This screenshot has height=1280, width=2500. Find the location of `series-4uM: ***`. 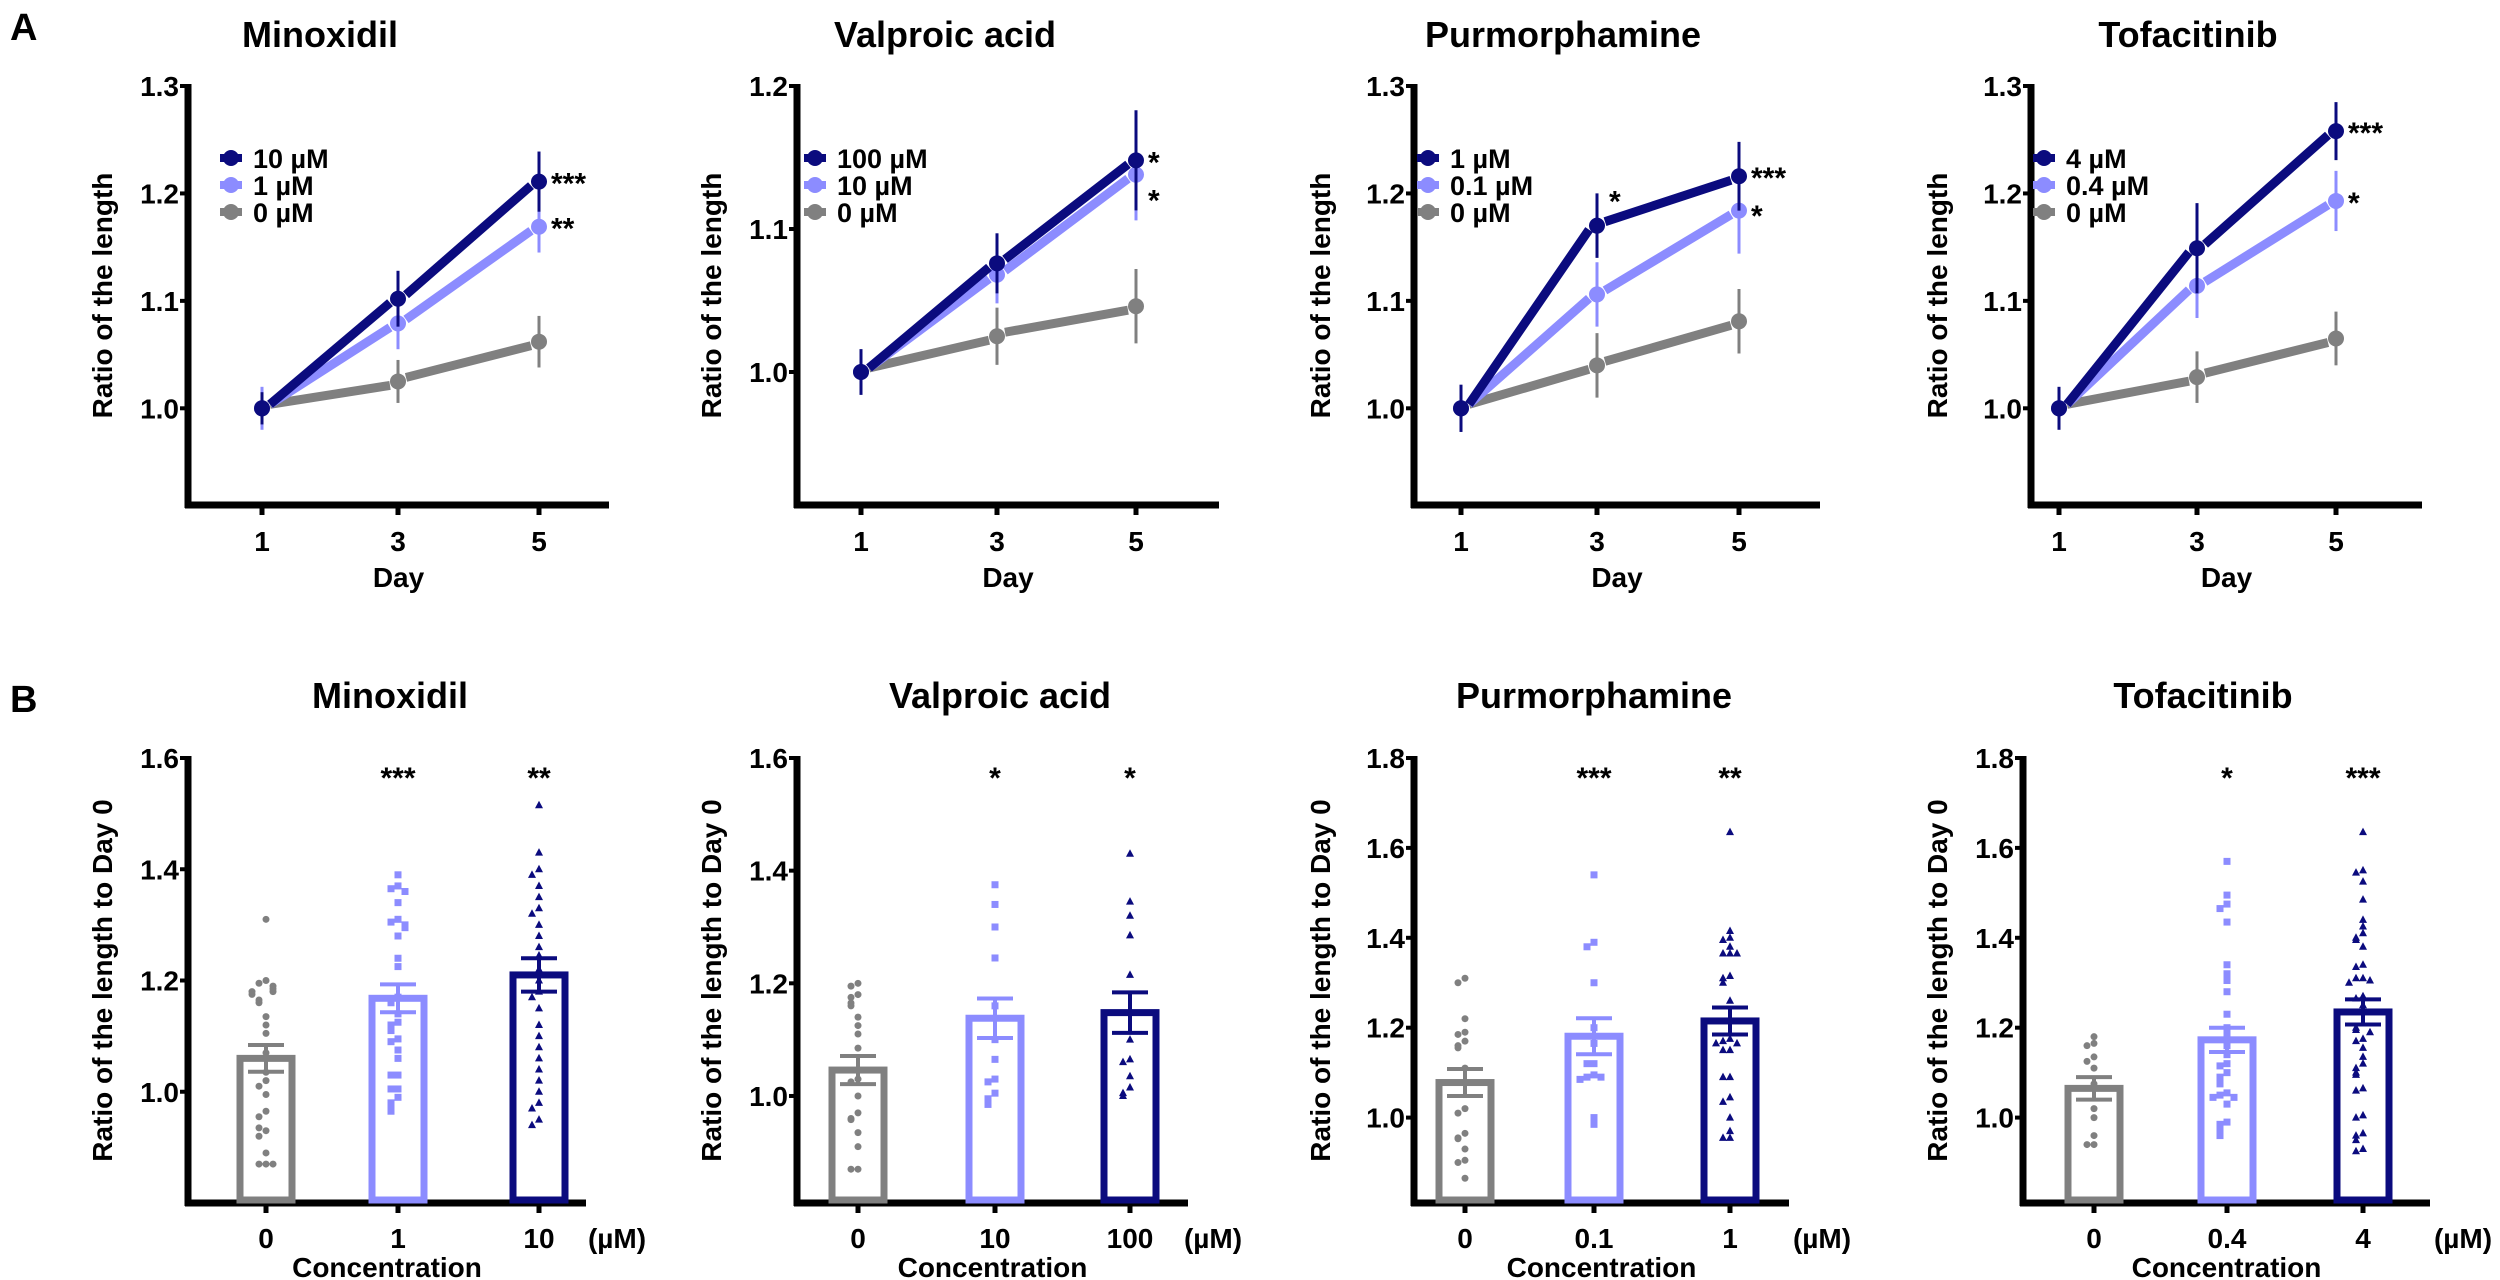

series-4uM: *** is located at coordinates (2217, 266).